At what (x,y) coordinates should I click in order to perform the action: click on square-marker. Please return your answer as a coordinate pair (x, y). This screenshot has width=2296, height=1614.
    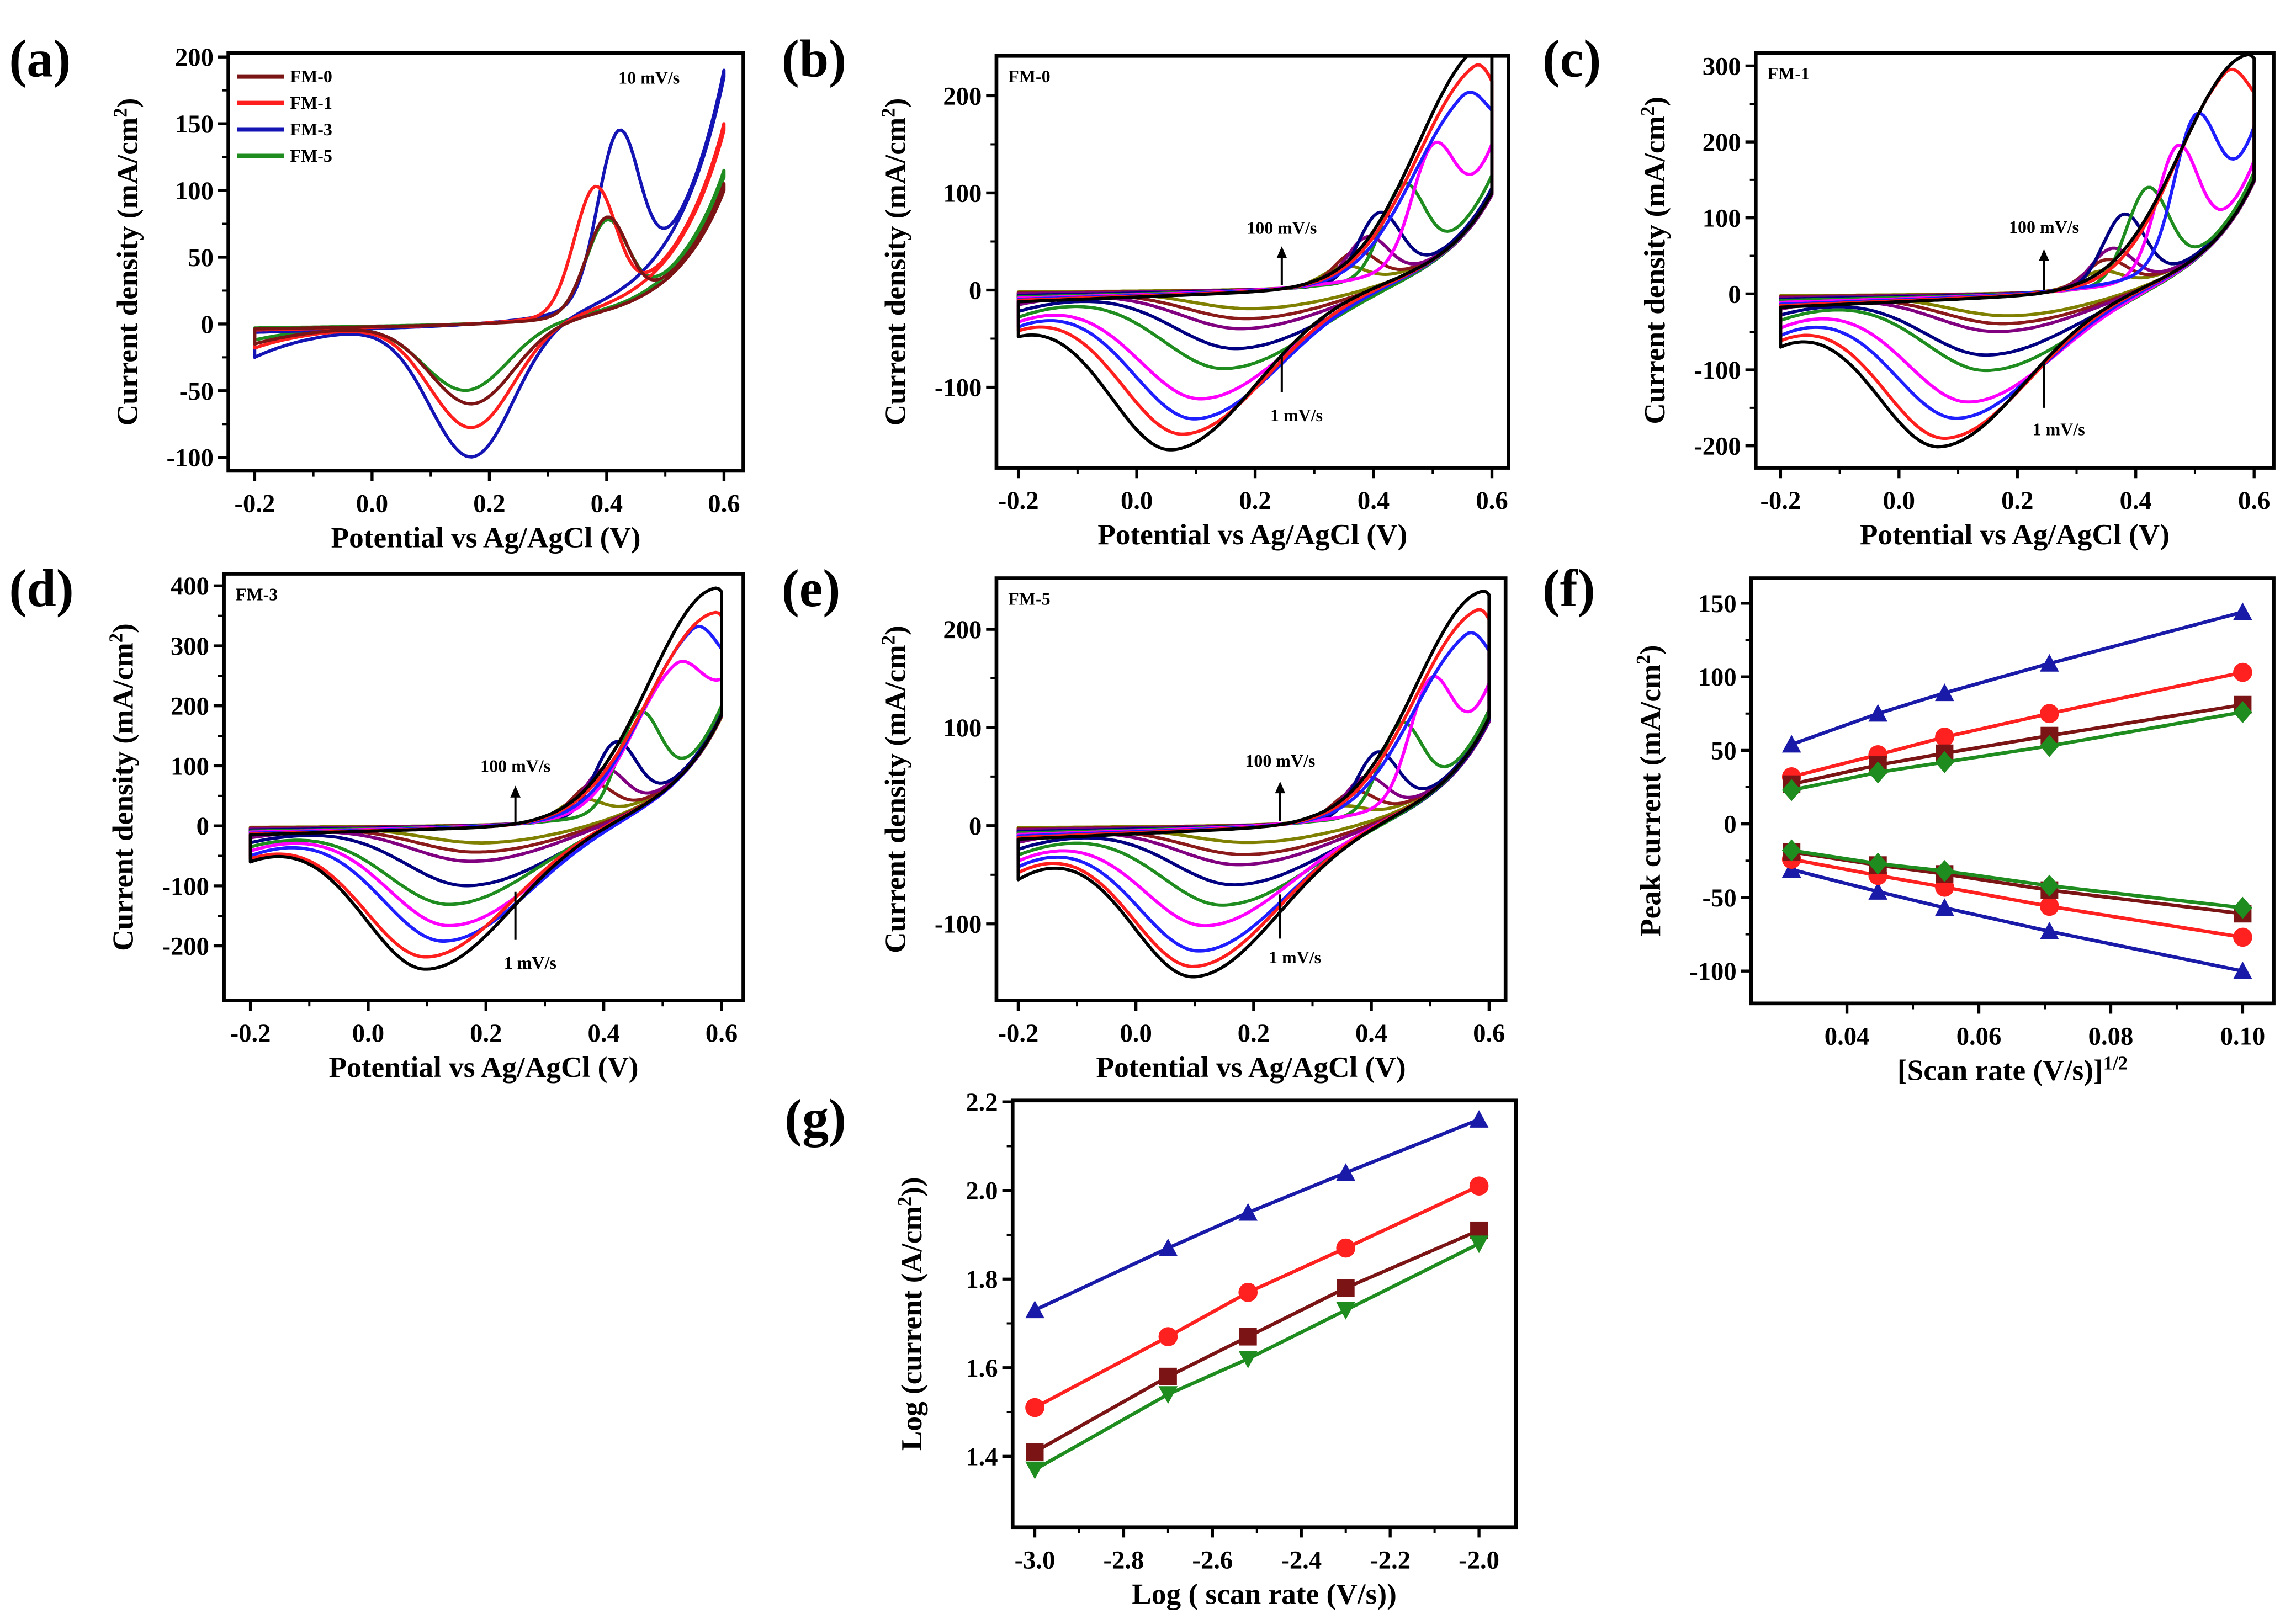
    Looking at the image, I should click on (1035, 1452).